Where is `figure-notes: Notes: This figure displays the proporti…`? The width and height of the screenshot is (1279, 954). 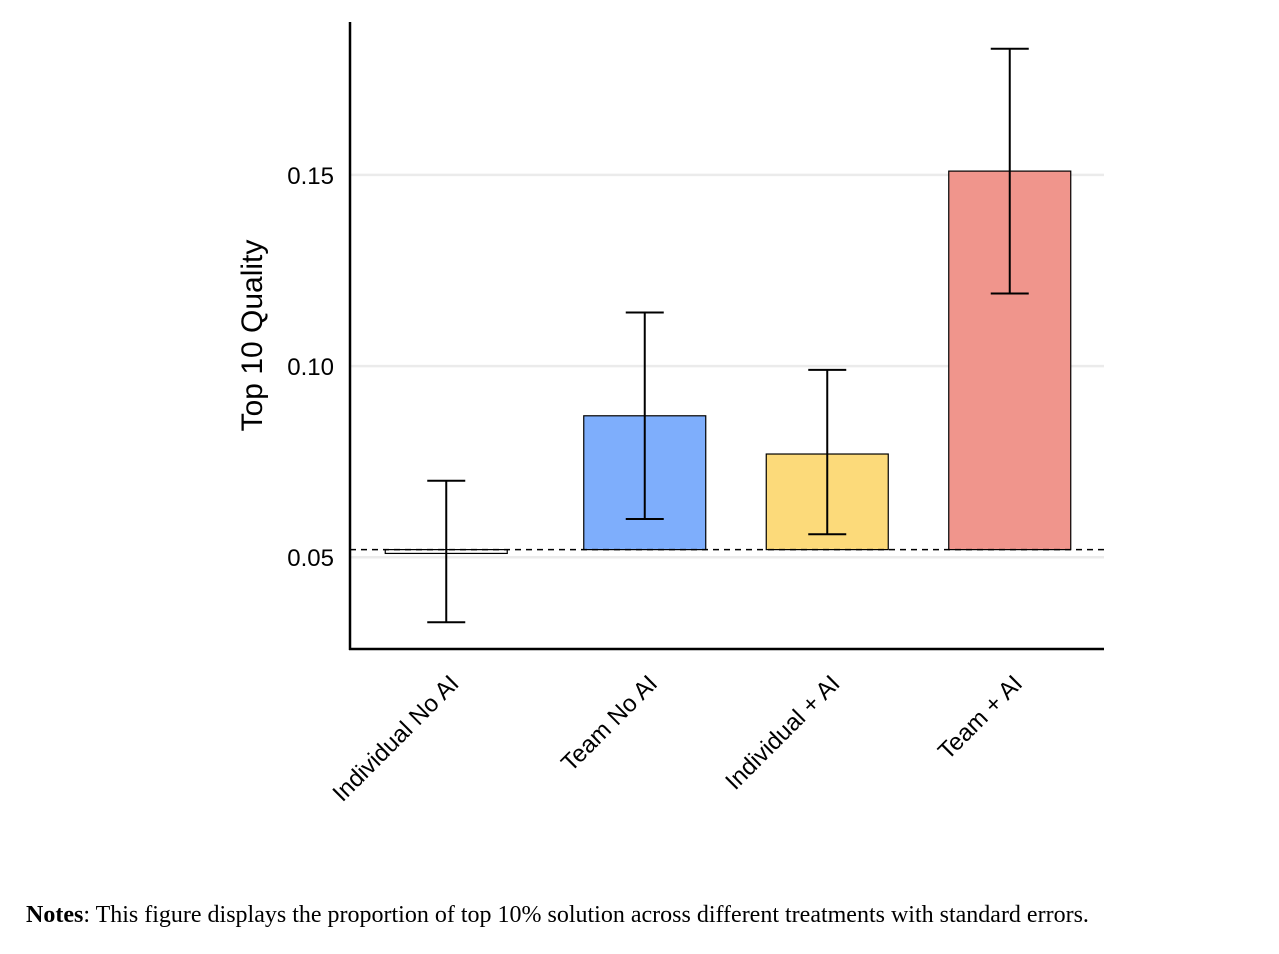 figure-notes: Notes: This figure displays the proporti… is located at coordinates (646, 915).